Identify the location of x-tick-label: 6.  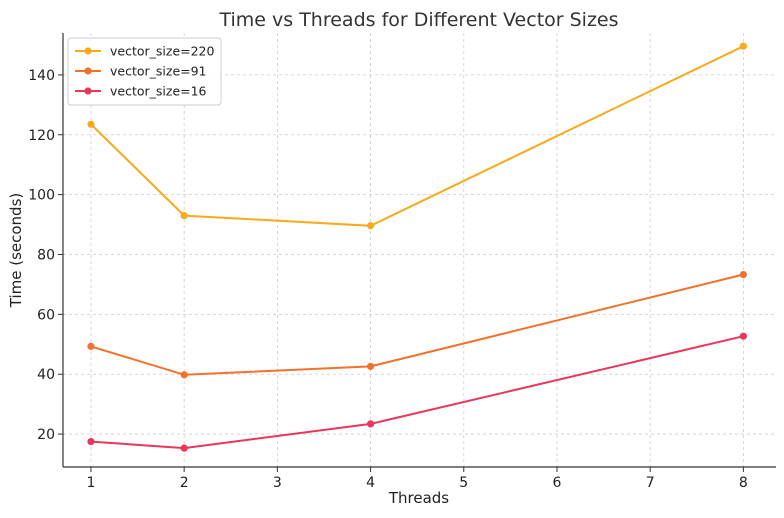
(557, 483).